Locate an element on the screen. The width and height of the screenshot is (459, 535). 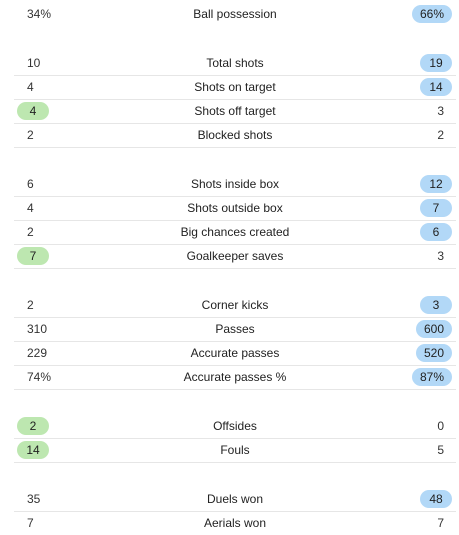
stat-row-duels-won: Duels won 35 48 is located at coordinates (235, 499).